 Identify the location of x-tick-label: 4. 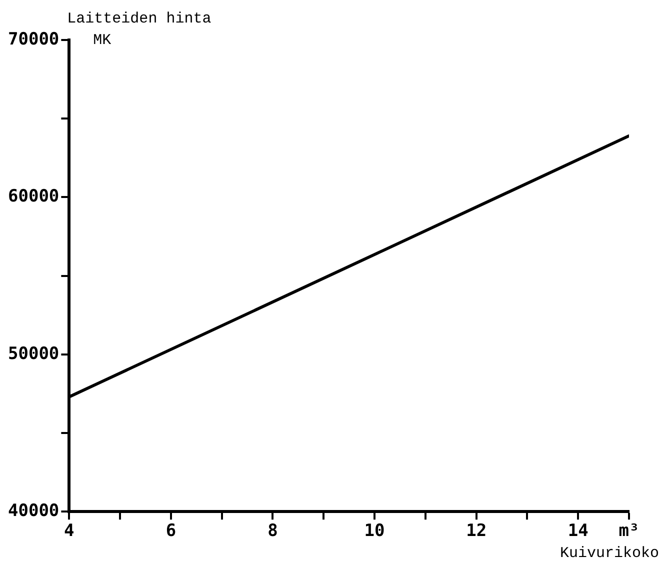
(69, 531).